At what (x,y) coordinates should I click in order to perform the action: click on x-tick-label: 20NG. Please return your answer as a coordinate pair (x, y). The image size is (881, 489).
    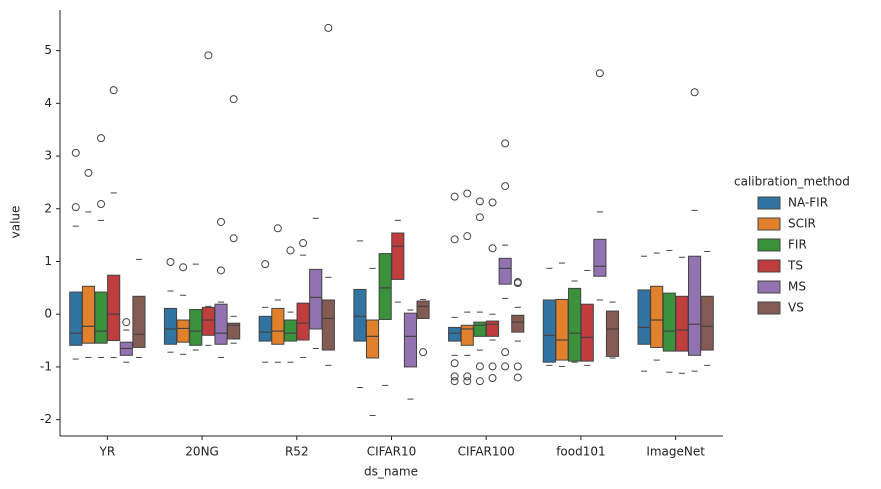
    Looking at the image, I should click on (202, 452).